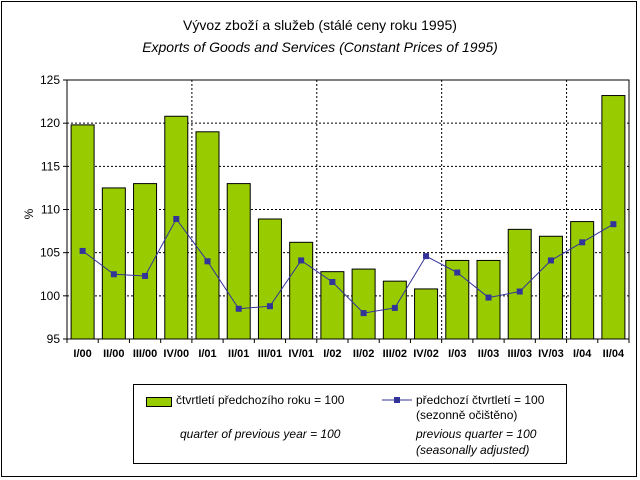 This screenshot has height=480, width=640. I want to click on legend-line-swatch, so click(397, 400).